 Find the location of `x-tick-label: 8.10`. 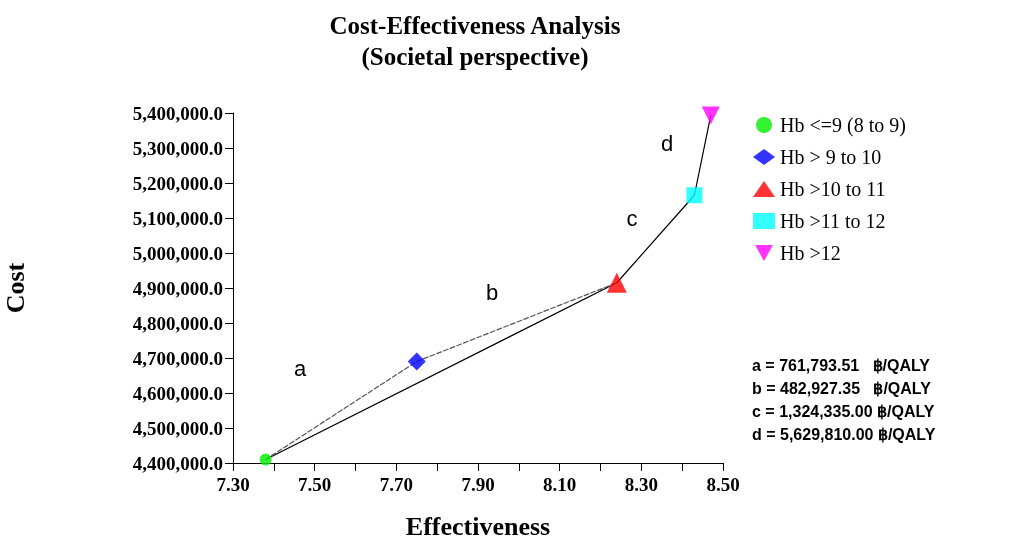

x-tick-label: 8.10 is located at coordinates (560, 484).